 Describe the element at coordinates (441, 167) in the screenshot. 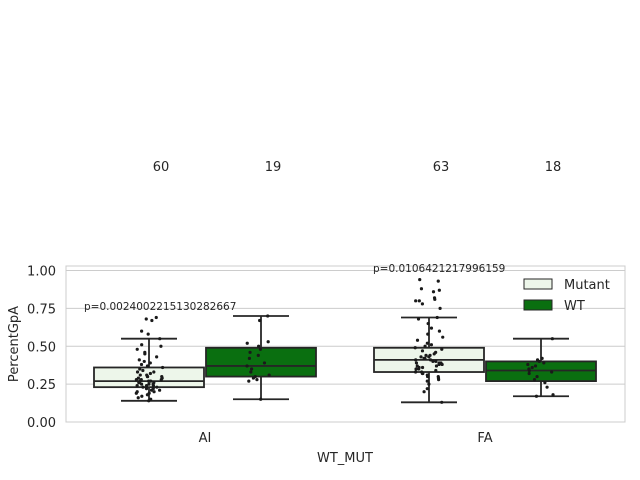

I see `count-label: 63` at that location.